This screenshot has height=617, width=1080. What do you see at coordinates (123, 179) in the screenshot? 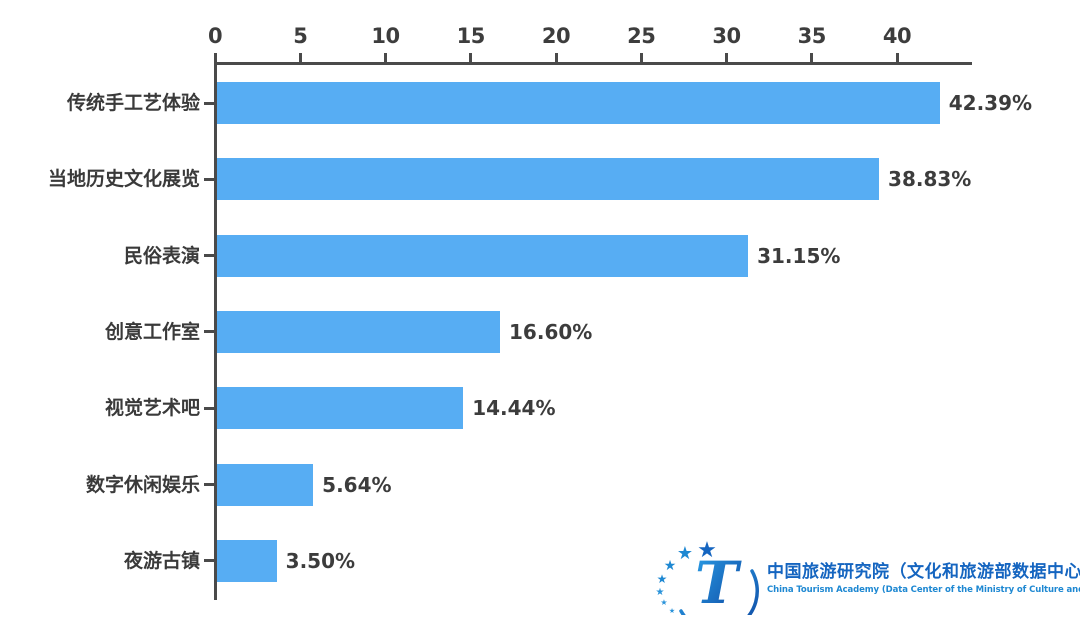
I see `category-label: 当地历史文化展览` at bounding box center [123, 179].